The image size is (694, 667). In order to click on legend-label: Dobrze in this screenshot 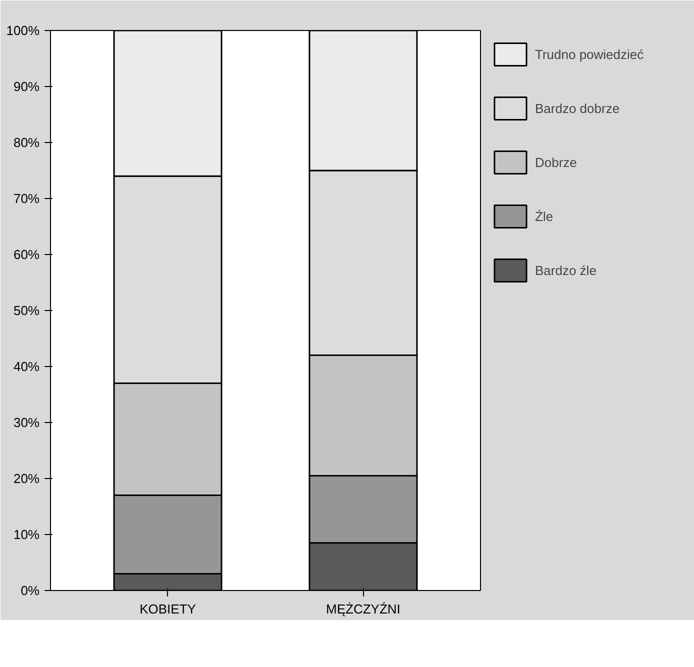, I will do `click(556, 162)`.